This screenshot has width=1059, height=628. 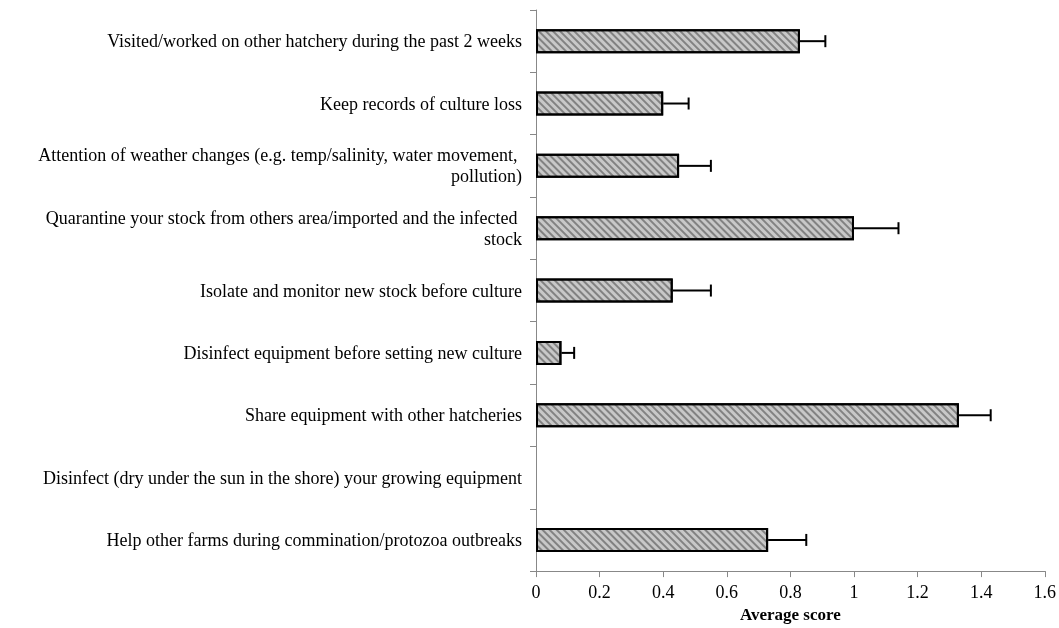 I want to click on y-tick-label: Disinfect equipment before setting new culture, so click(x=353, y=352).